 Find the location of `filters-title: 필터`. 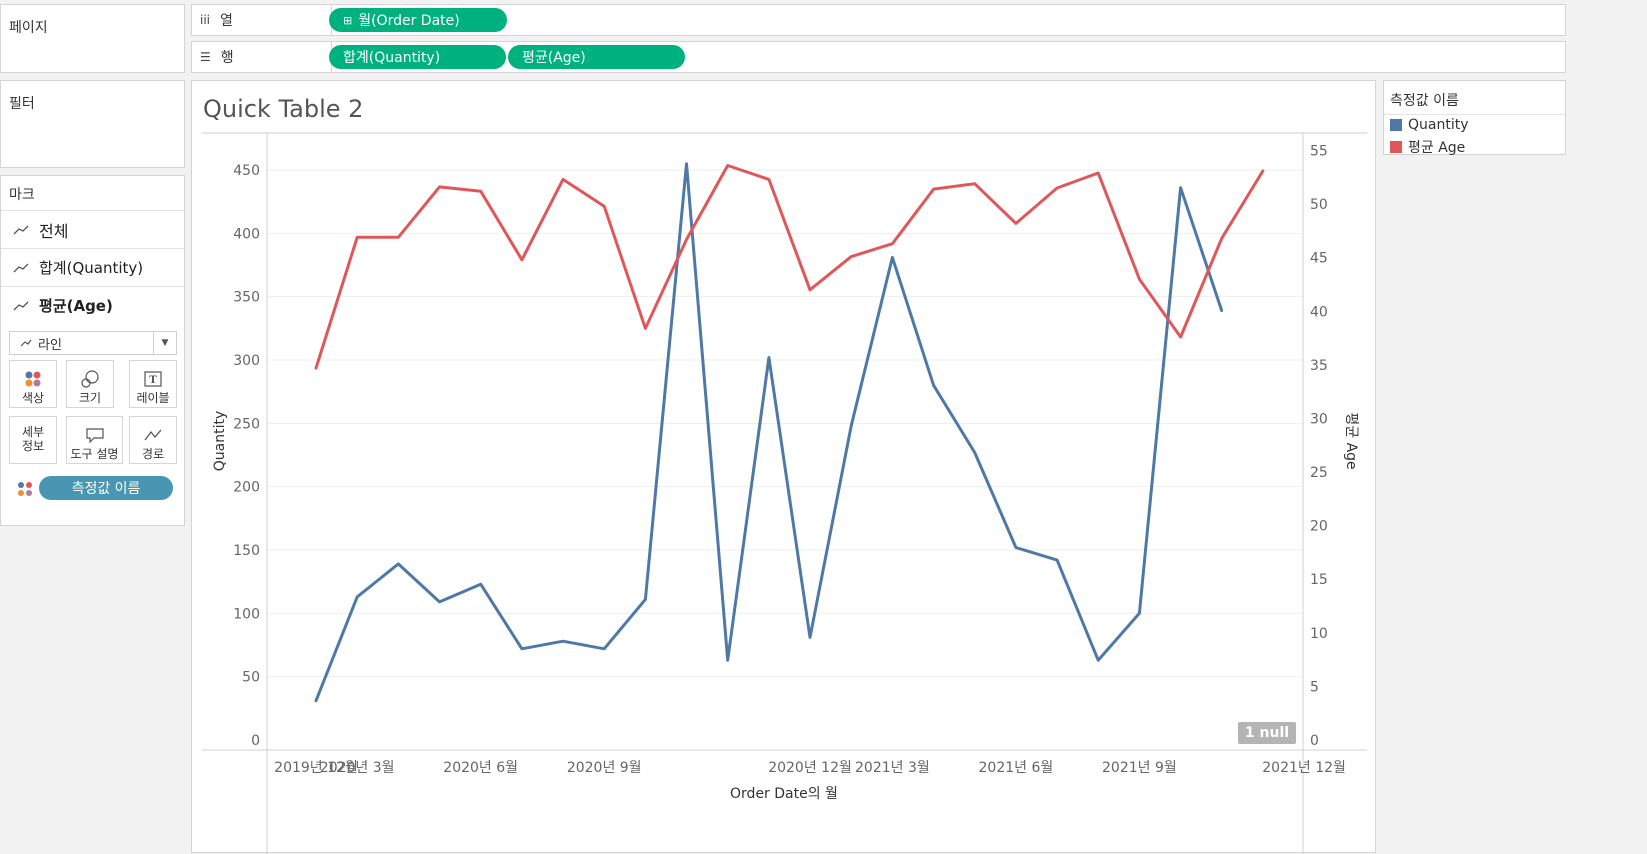

filters-title: 필터 is located at coordinates (22, 104).